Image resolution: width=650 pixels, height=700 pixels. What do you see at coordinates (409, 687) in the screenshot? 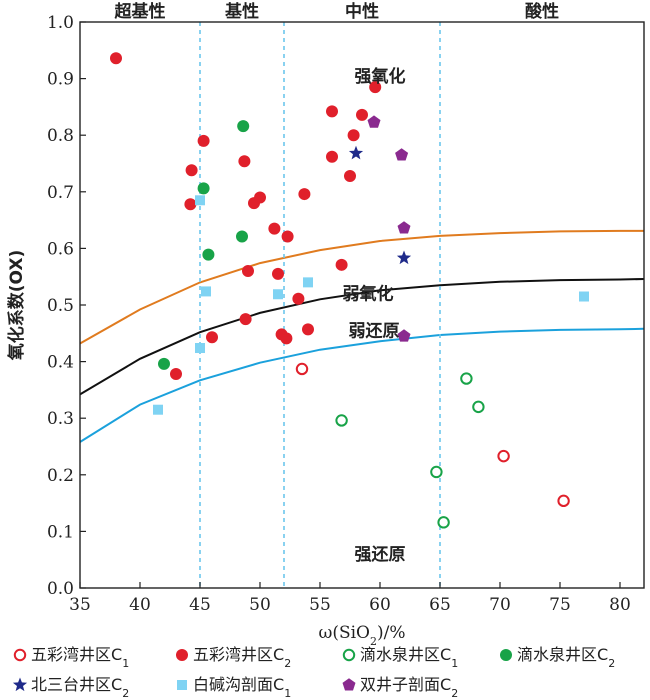
I see `legend-entry: 双井子剖面C2` at bounding box center [409, 687].